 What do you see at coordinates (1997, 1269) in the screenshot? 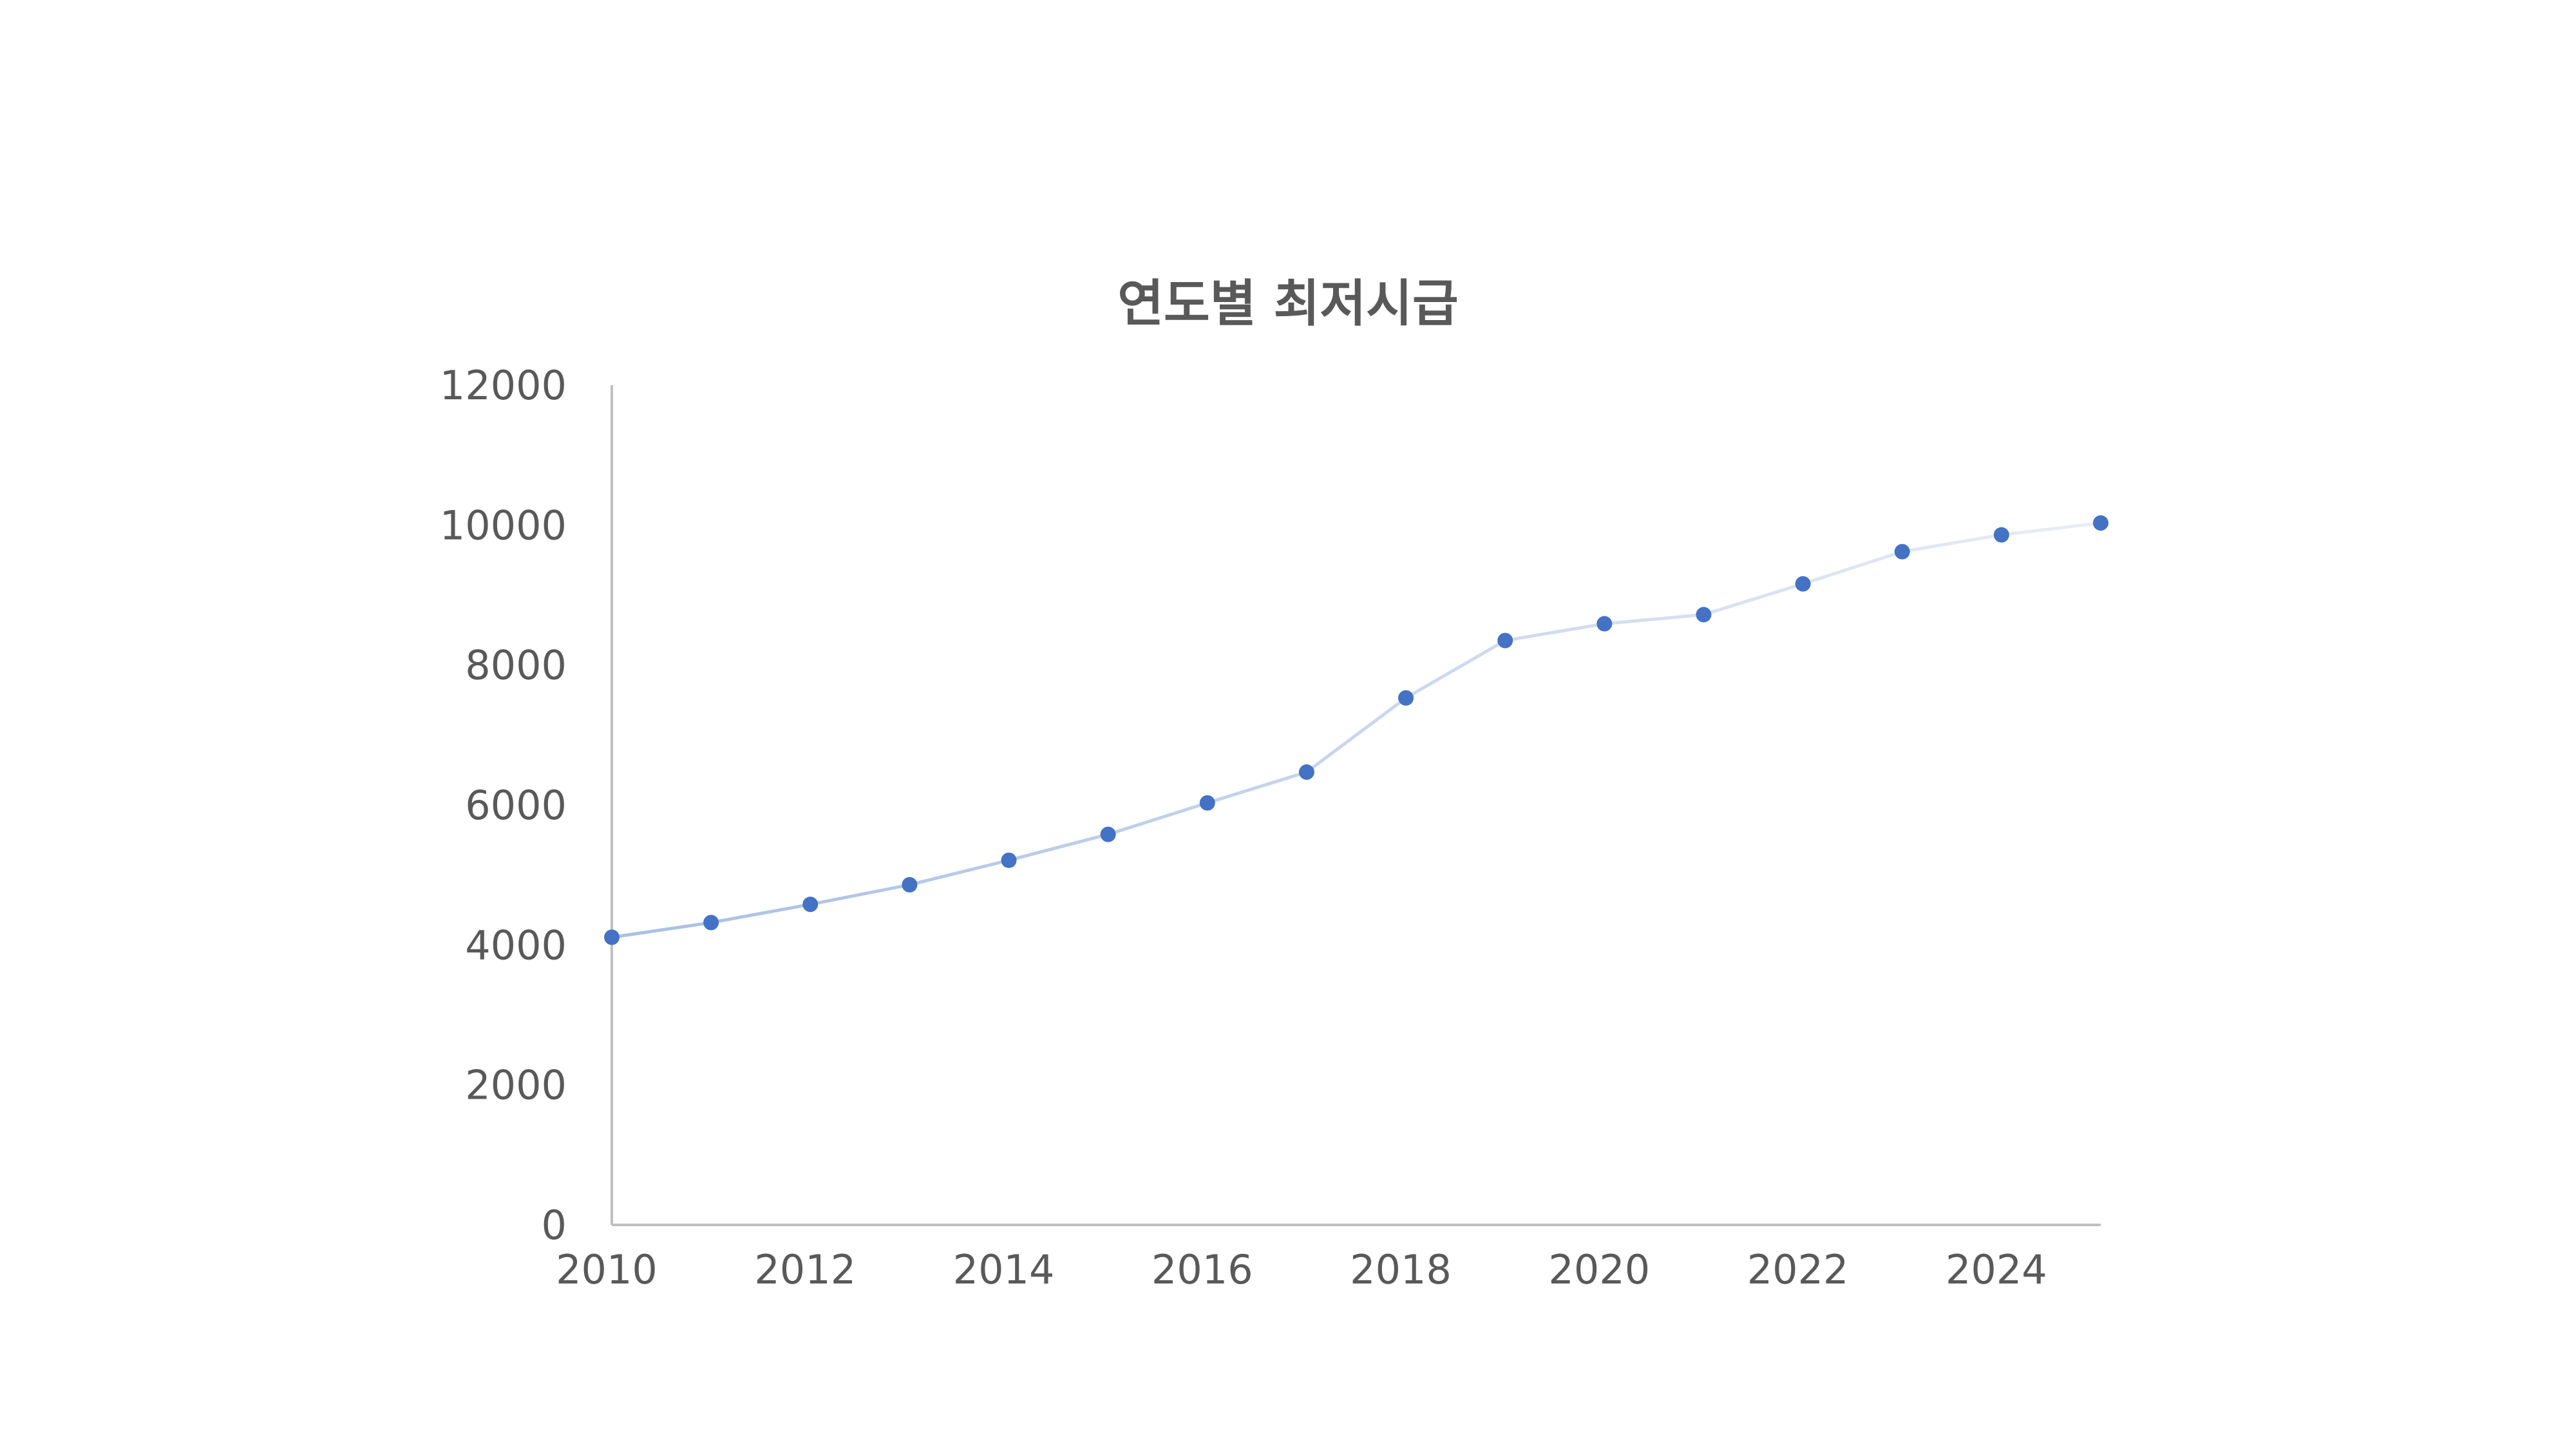
I see `x-tick-label: 2024` at bounding box center [1997, 1269].